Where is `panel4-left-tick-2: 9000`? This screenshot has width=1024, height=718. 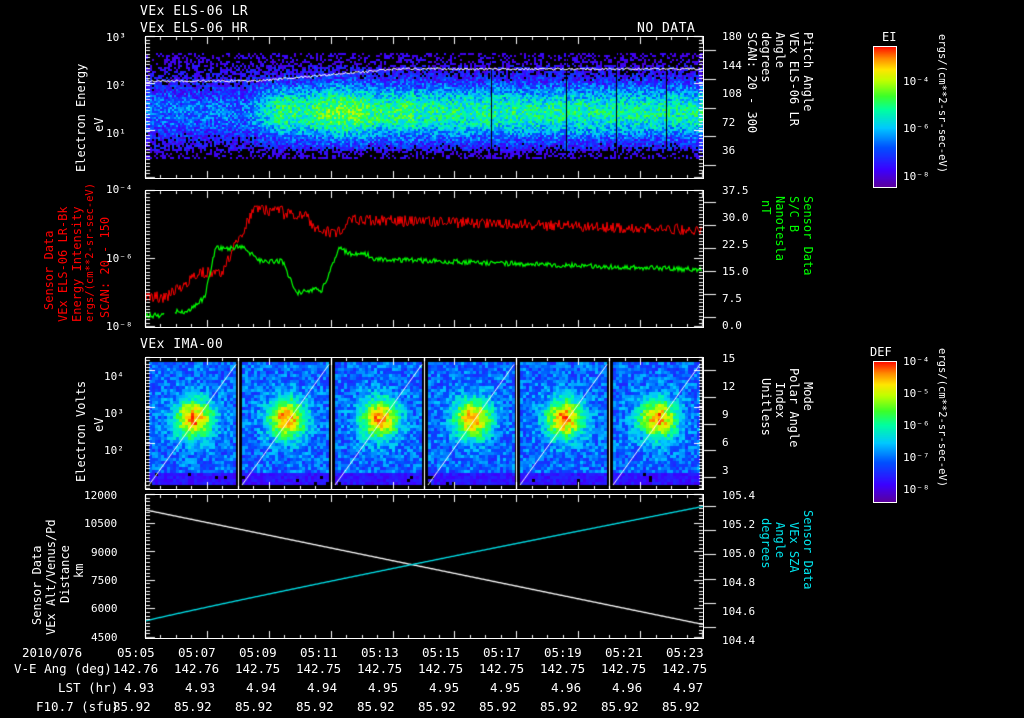
panel4-left-tick-2: 9000 is located at coordinates (104, 552).